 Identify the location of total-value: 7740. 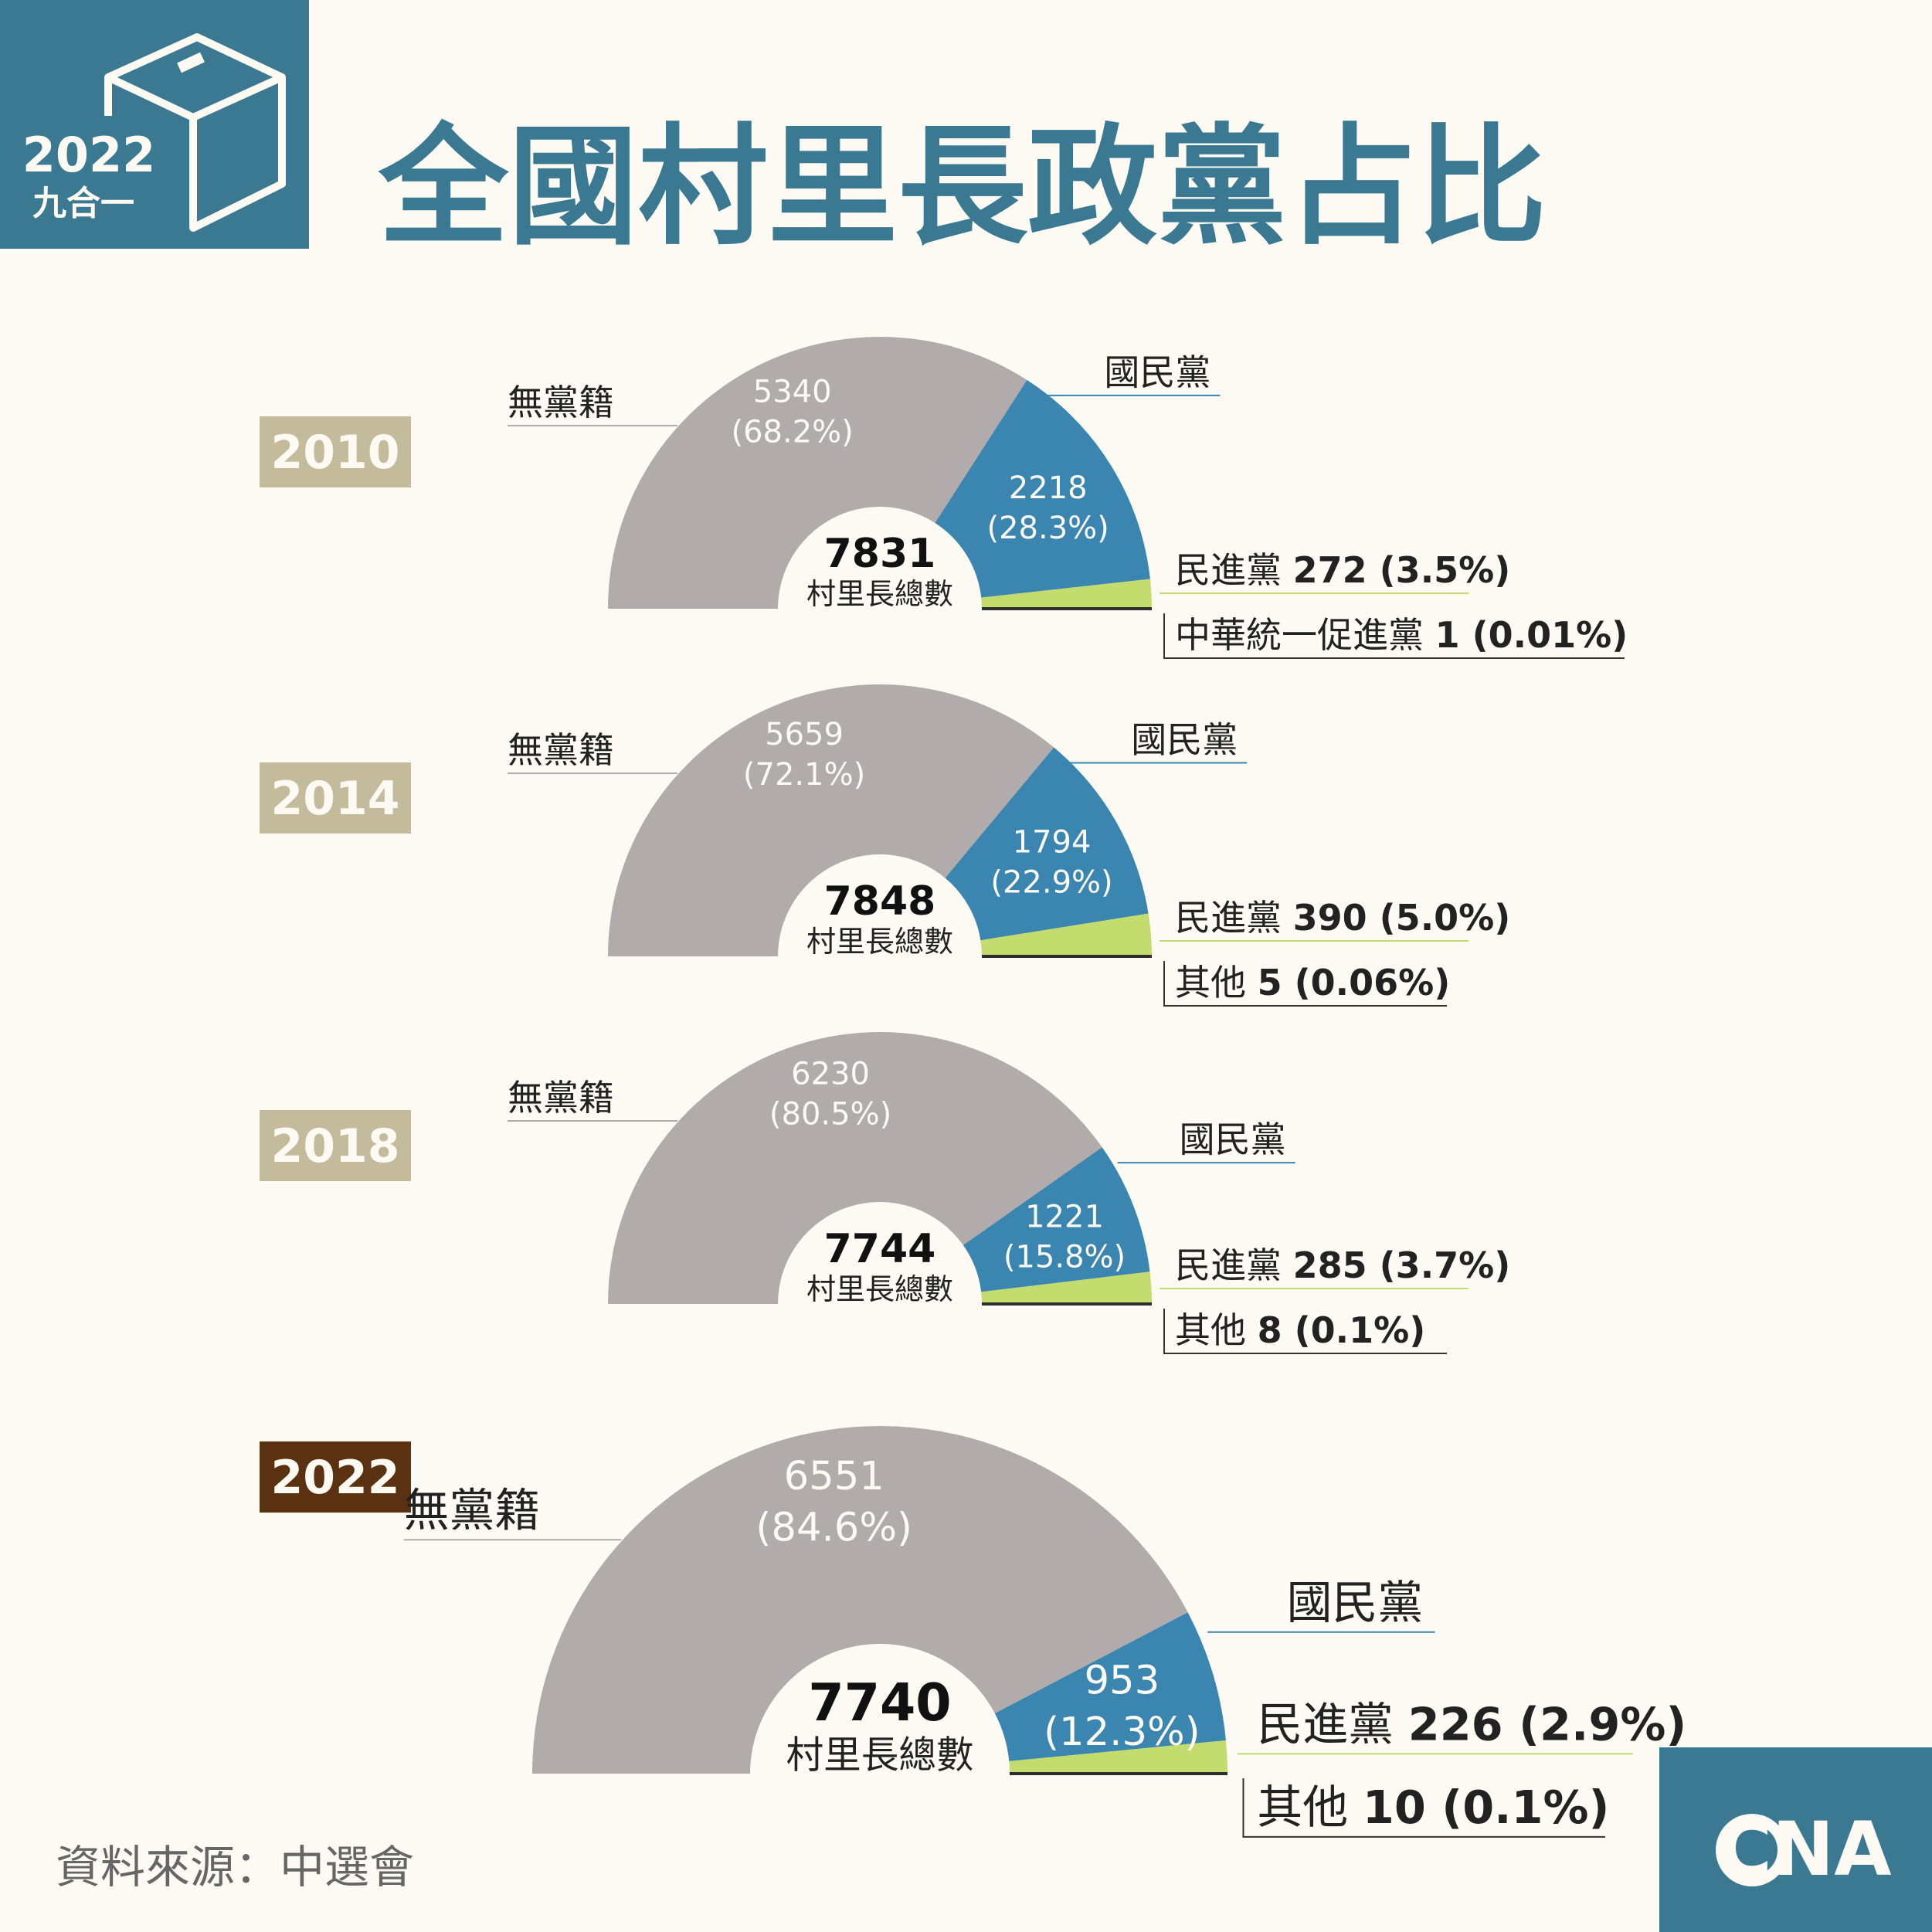
(879, 1703).